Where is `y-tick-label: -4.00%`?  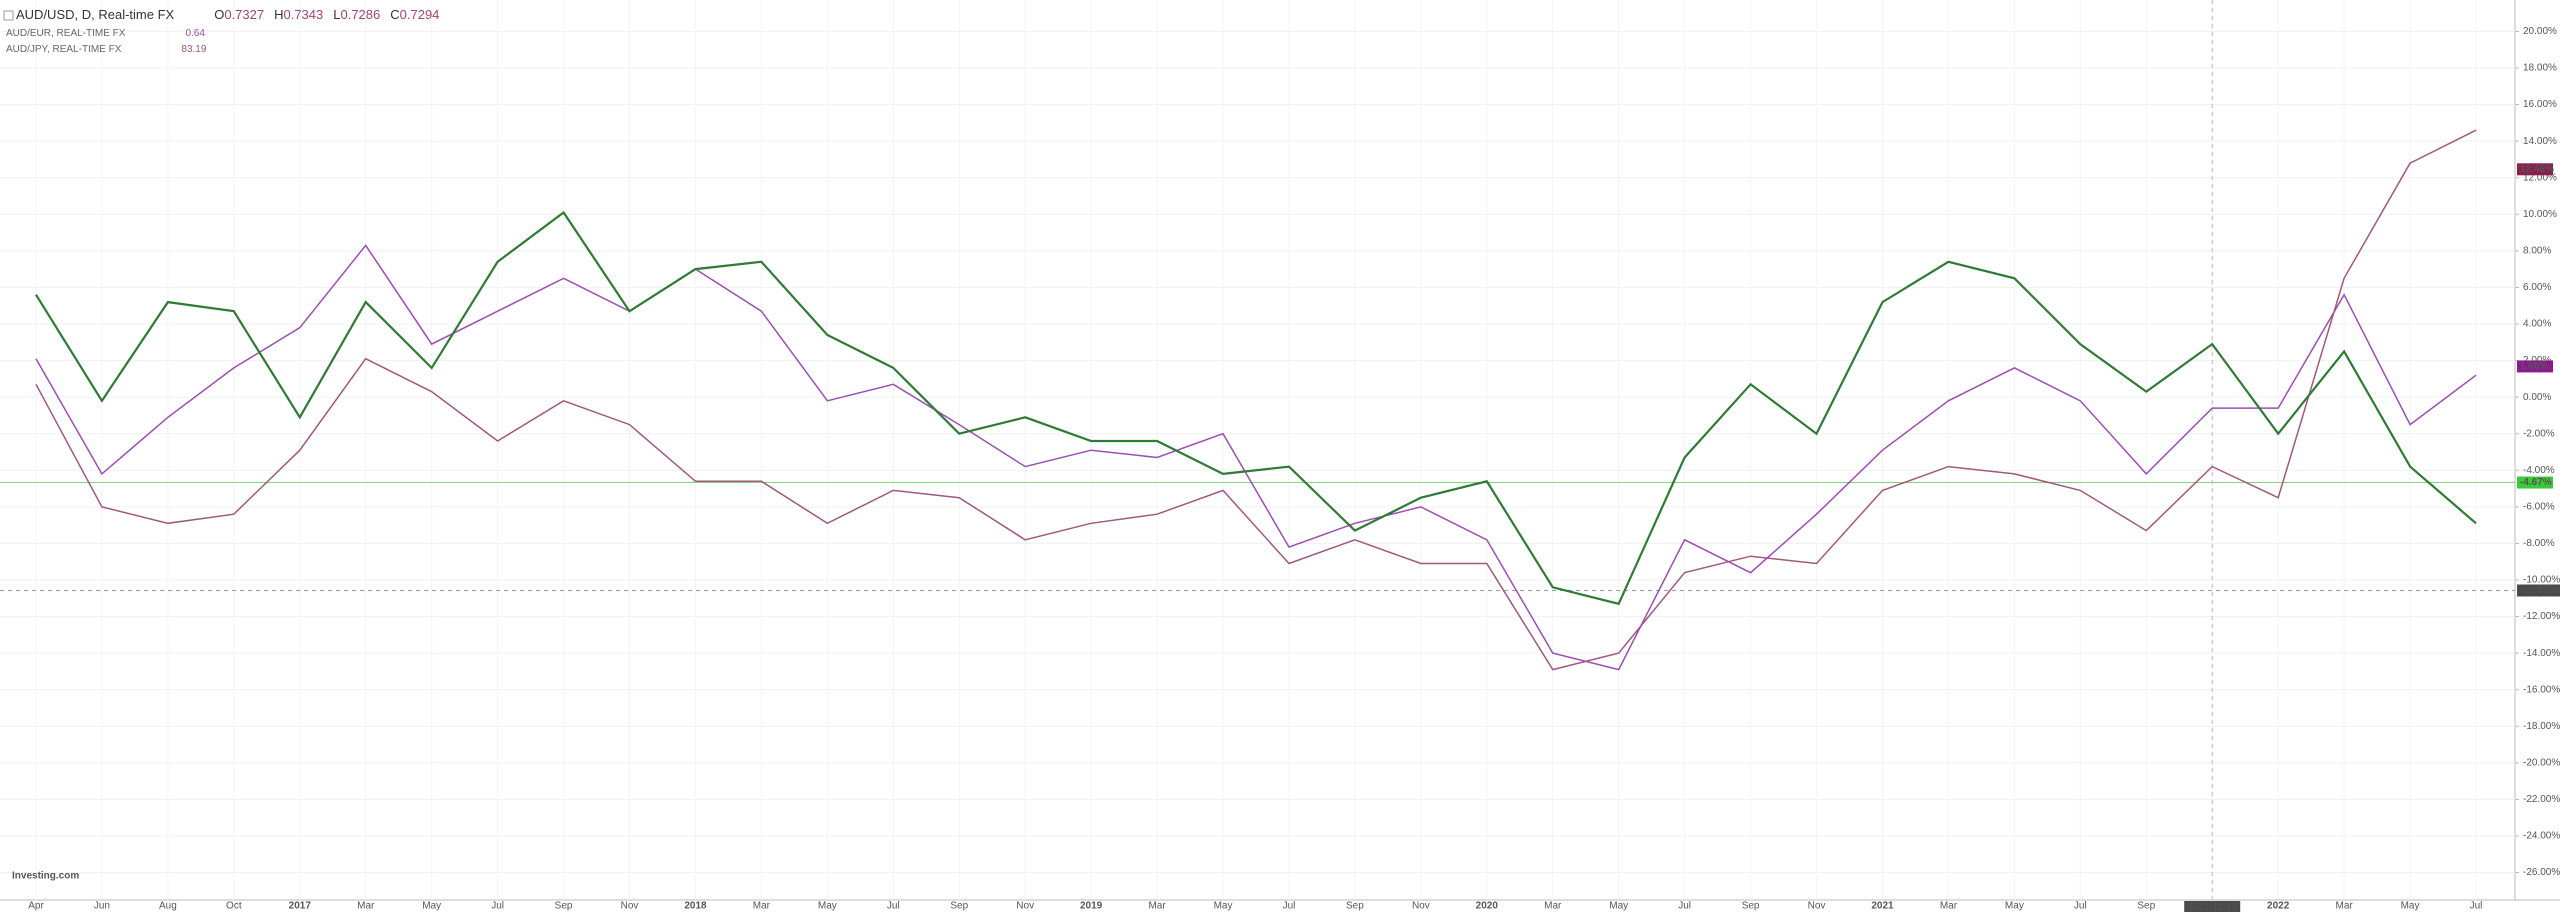 y-tick-label: -4.00% is located at coordinates (2539, 470).